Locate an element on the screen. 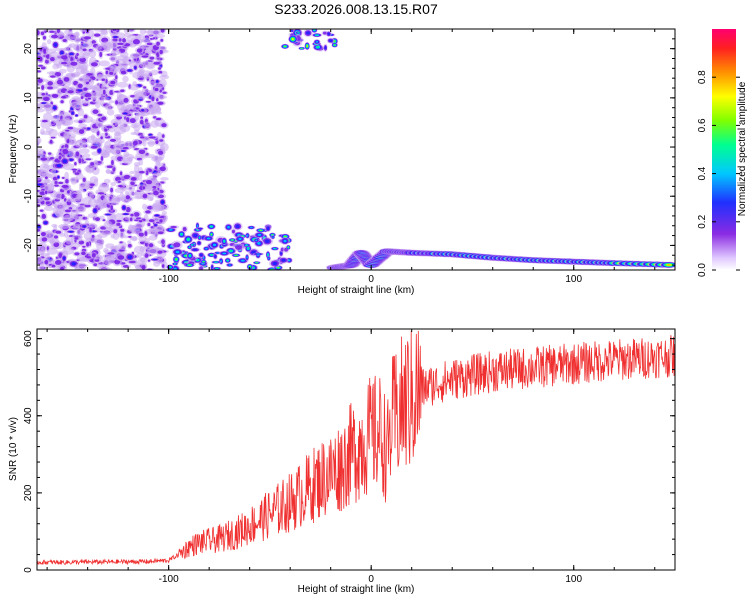  x-tick-label: 0 is located at coordinates (371, 579).